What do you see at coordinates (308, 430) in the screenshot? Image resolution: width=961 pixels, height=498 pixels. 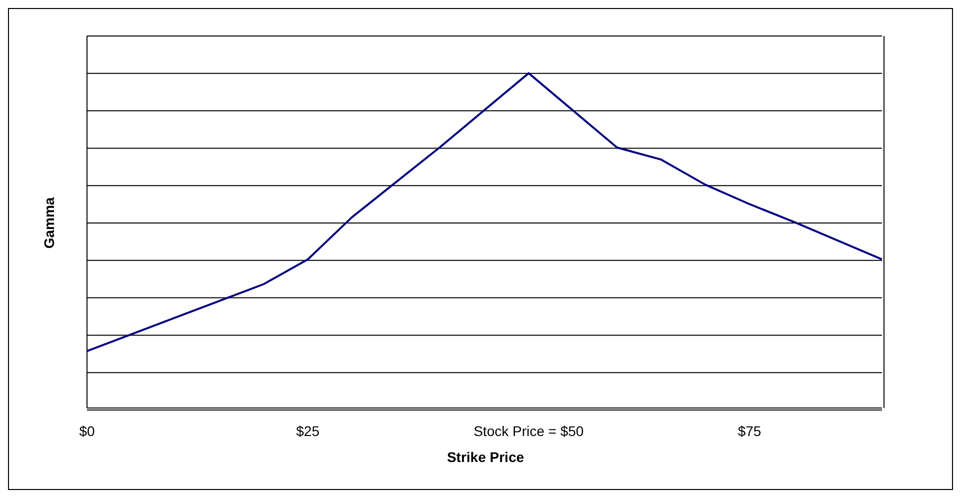 I see `x-tick-label: $25` at bounding box center [308, 430].